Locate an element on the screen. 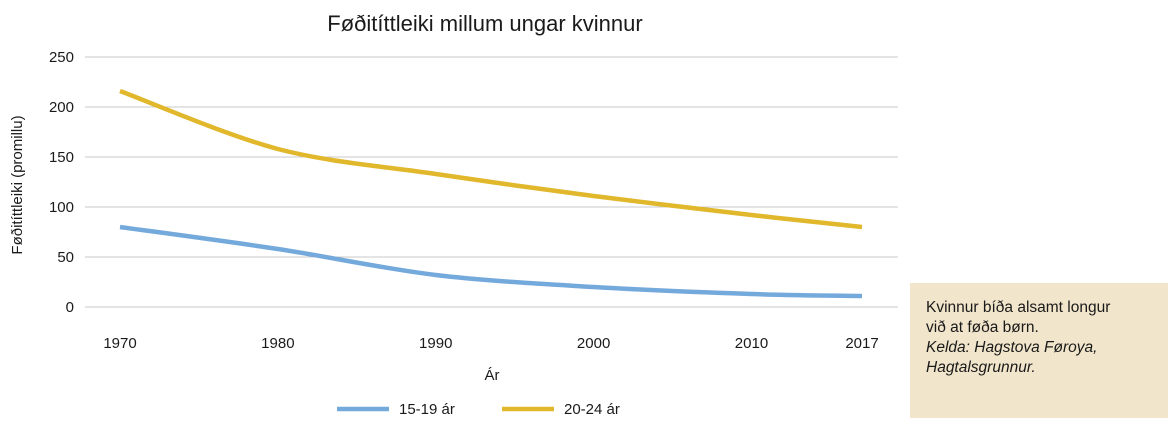 The image size is (1168, 423). x-axis-ticks: 1970 1980 1990 2000 2010 2017 is located at coordinates (490, 343).